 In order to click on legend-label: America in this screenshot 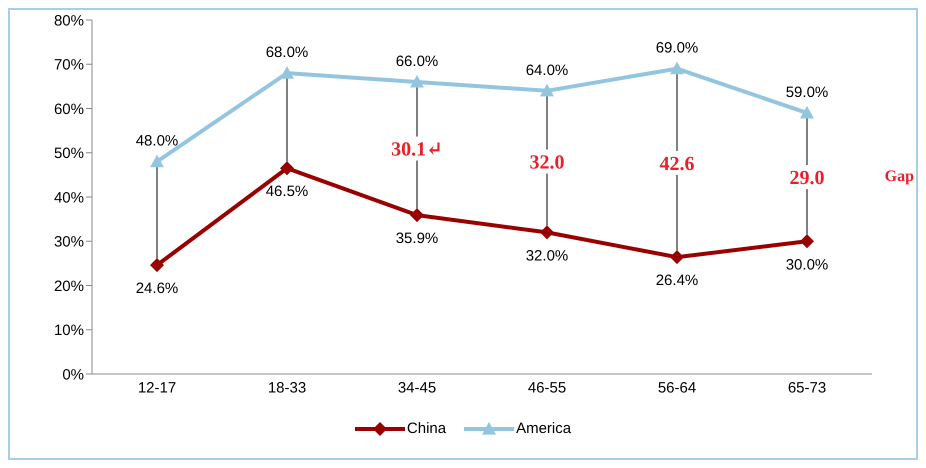, I will do `click(544, 428)`.